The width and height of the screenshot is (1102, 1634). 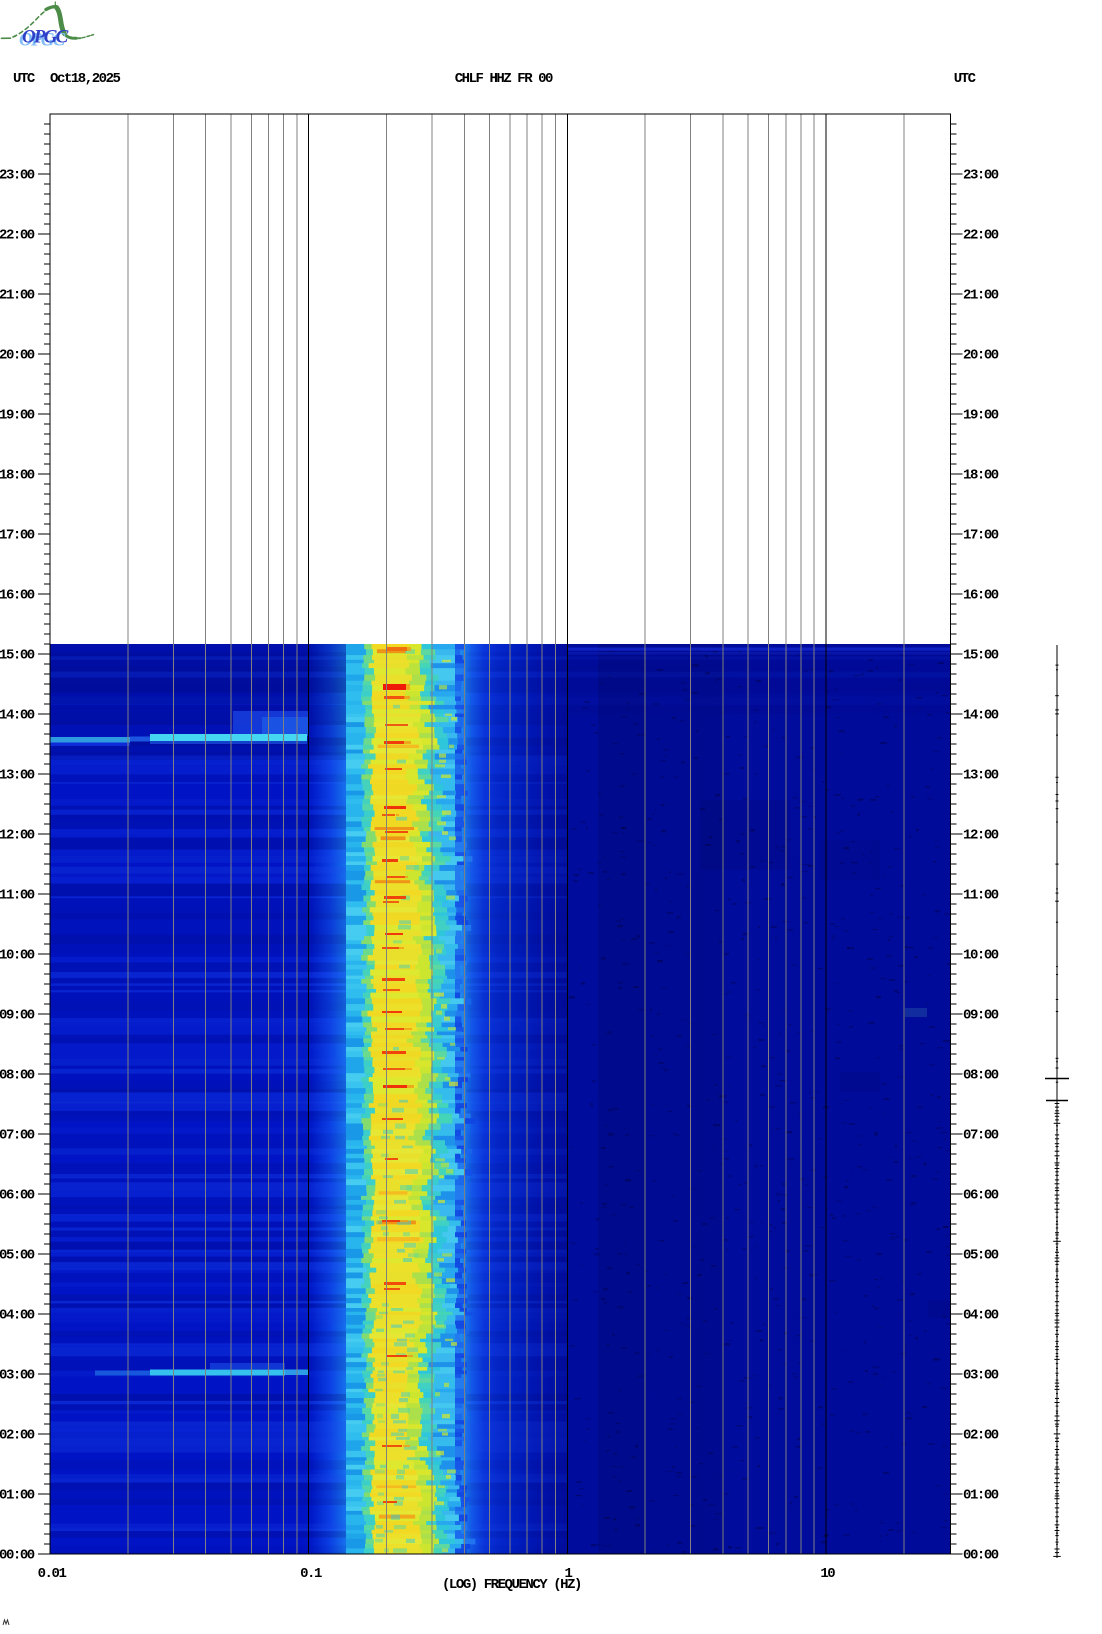 I want to click on svg-text: 10, so click(x=827, y=1574).